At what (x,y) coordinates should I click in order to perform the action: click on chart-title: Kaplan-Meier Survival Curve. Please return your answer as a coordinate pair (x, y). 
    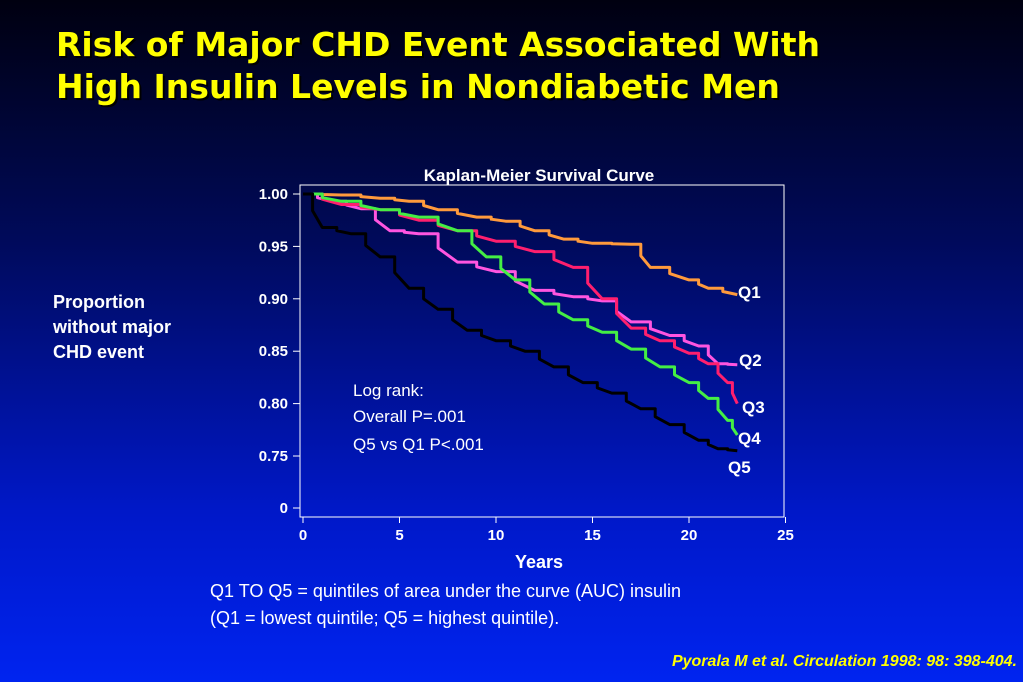
    Looking at the image, I should click on (539, 175).